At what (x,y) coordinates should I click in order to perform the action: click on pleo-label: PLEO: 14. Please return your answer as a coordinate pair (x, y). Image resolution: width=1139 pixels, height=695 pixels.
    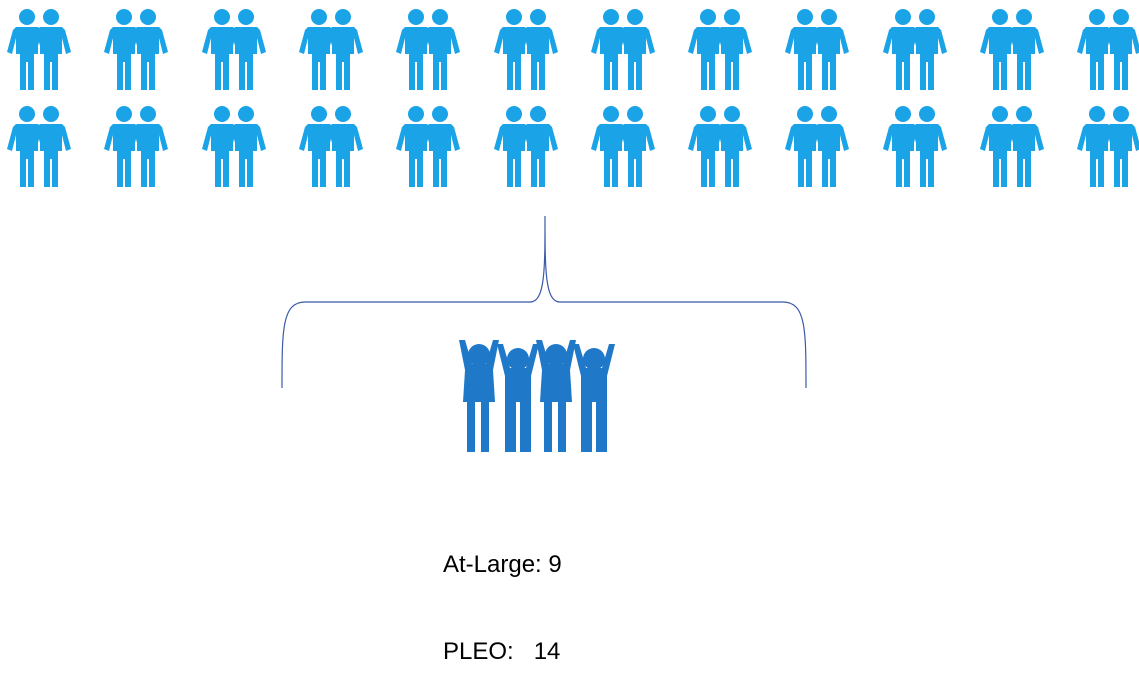
    Looking at the image, I should click on (502, 651).